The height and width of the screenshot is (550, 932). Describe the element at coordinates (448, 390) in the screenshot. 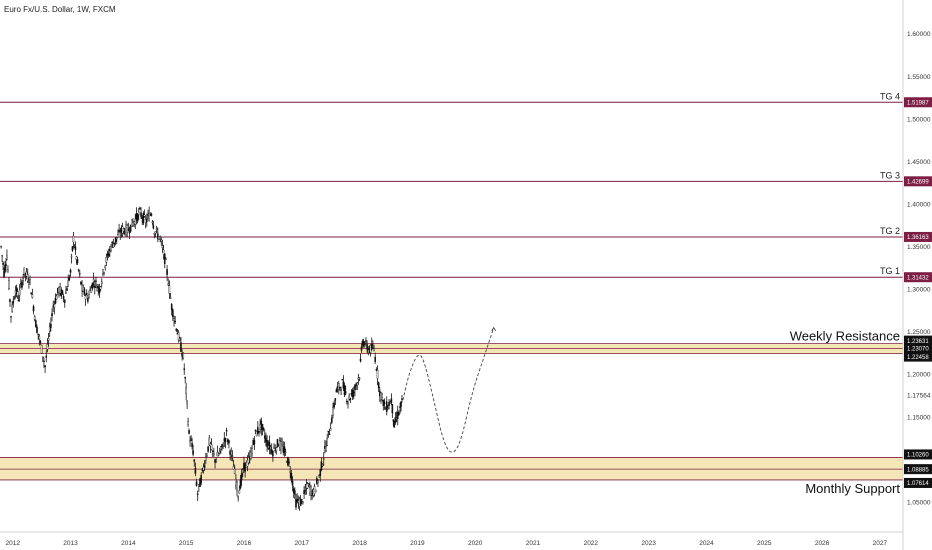

I see `projection-path` at that location.